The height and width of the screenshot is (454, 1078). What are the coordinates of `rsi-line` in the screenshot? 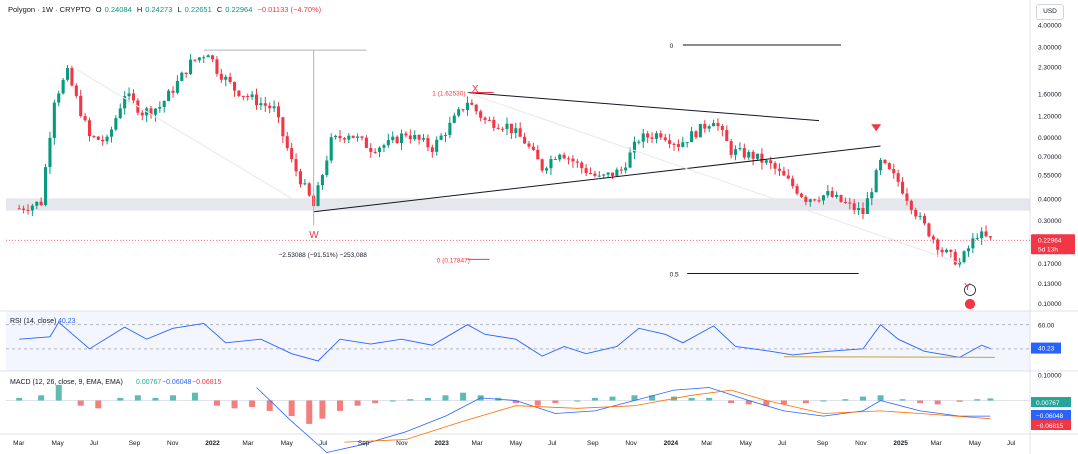 It's located at (505, 341).